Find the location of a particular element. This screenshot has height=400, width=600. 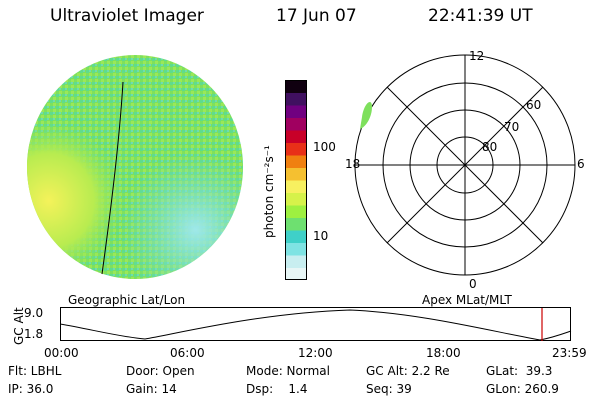

mlt-label-0: 0 is located at coordinates (473, 284).